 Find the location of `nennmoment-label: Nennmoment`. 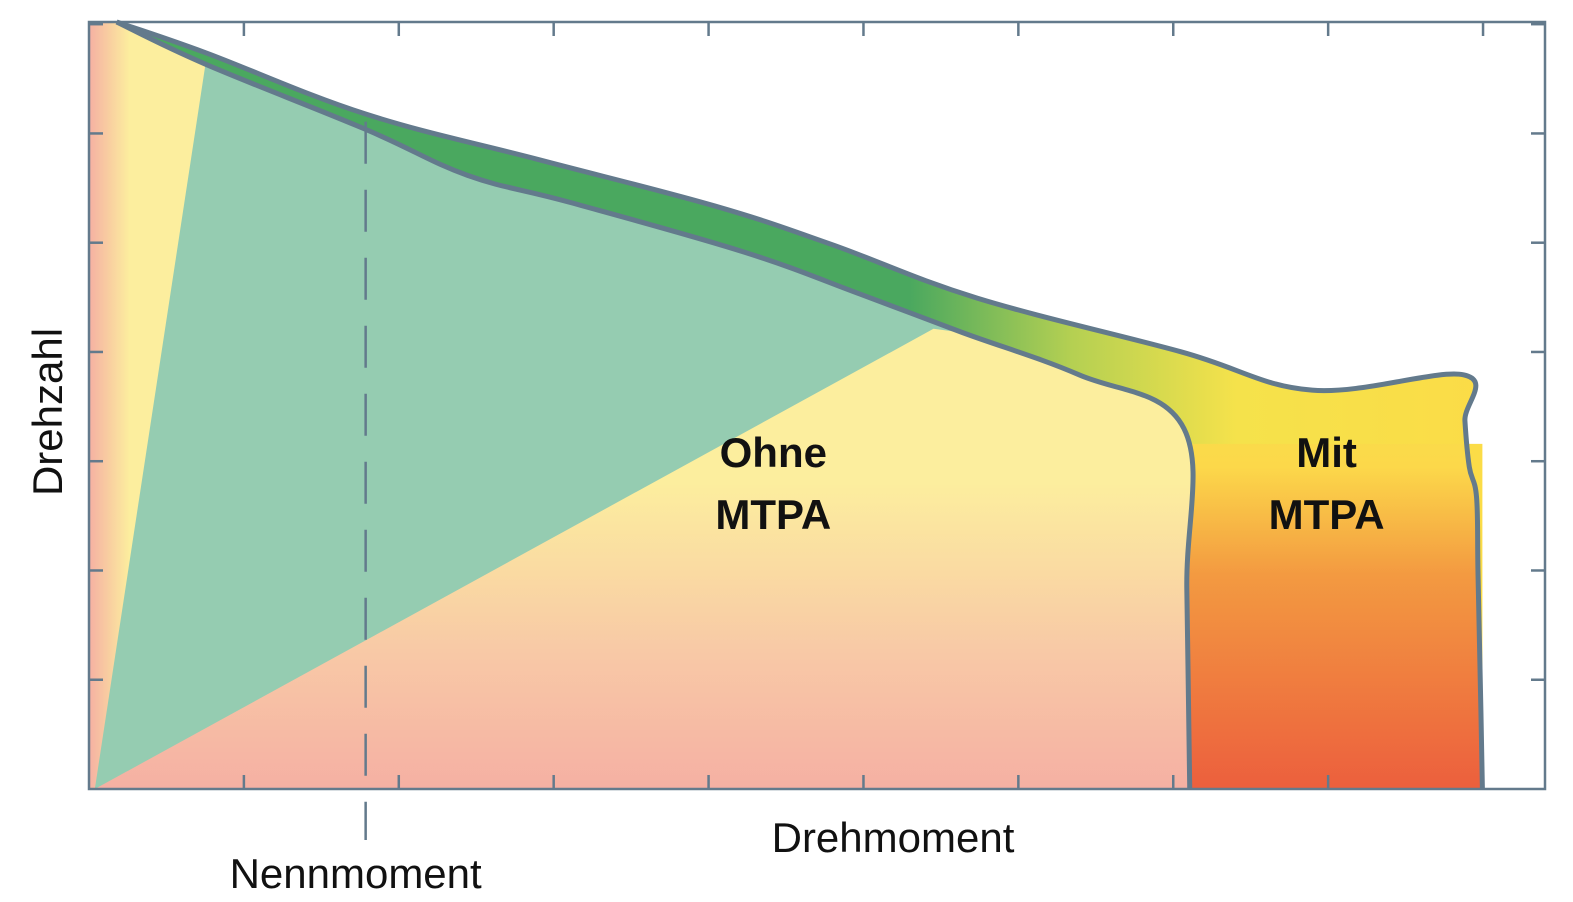

nennmoment-label: Nennmoment is located at coordinates (356, 873).